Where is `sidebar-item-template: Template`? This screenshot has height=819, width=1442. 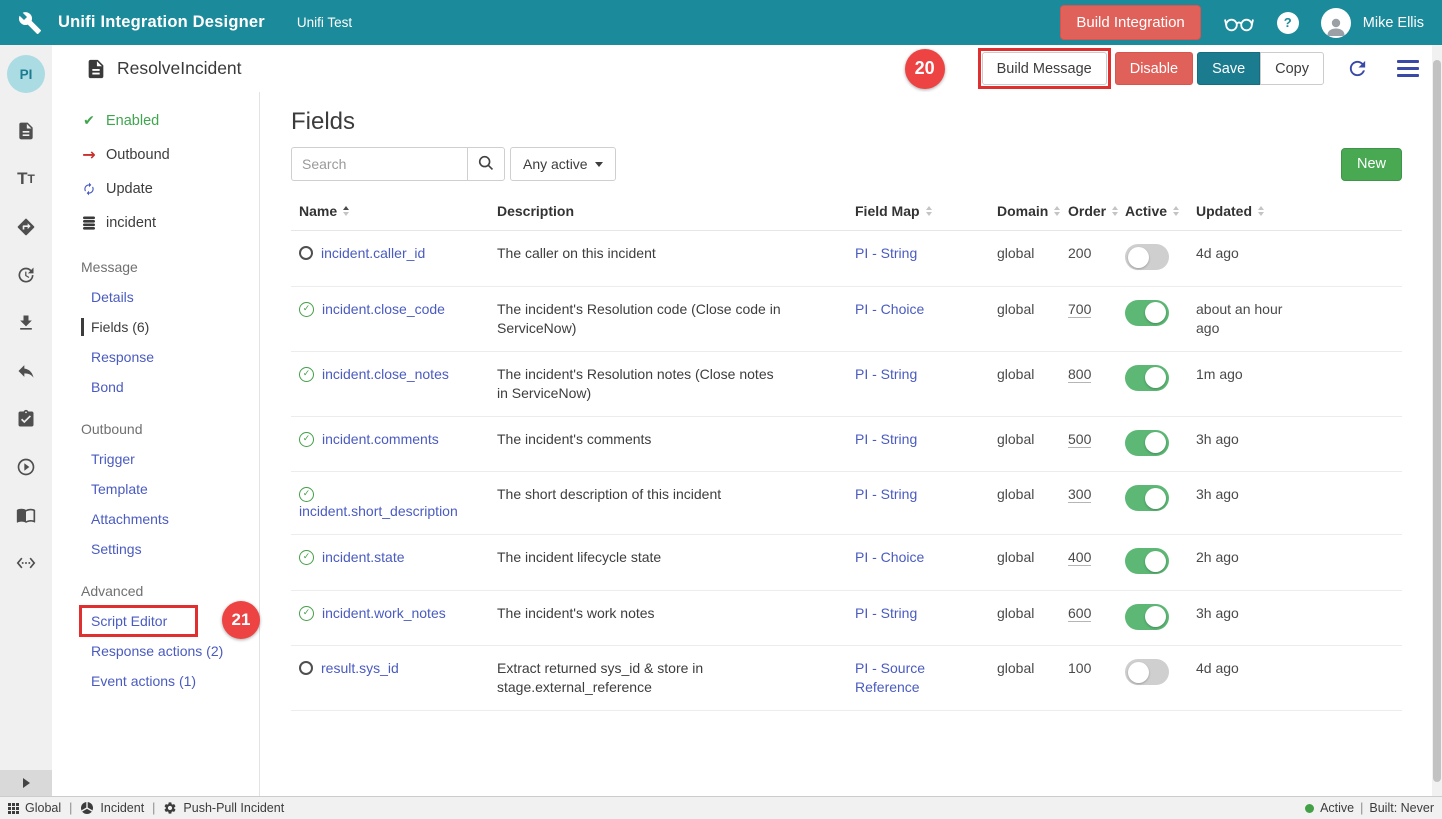 sidebar-item-template: Template is located at coordinates (155, 489).